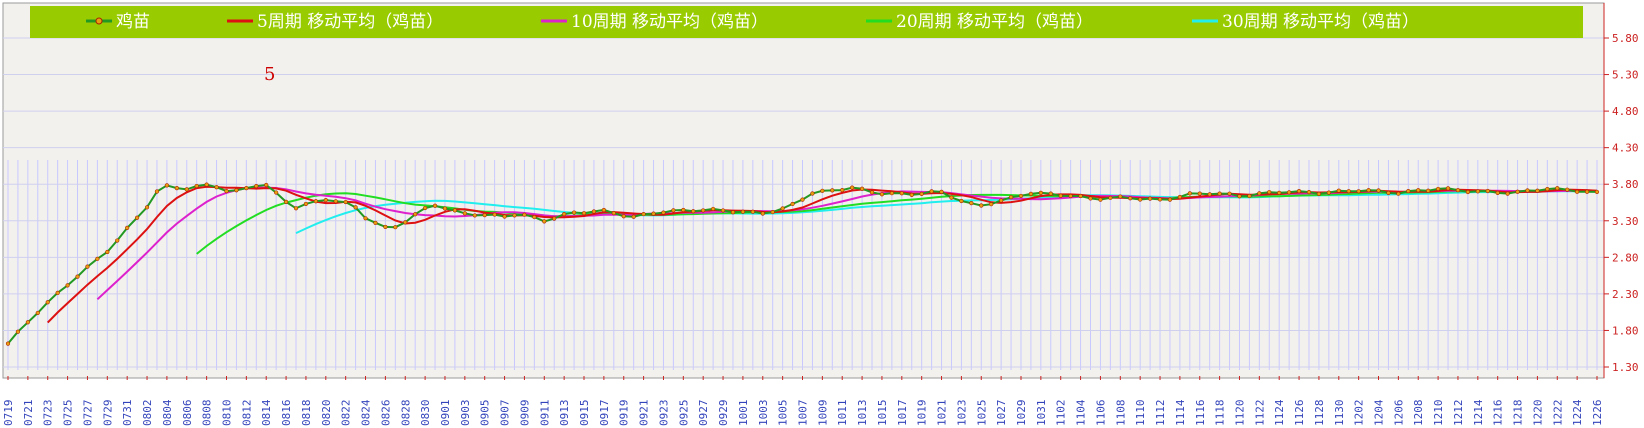 Image resolution: width=1644 pixels, height=428 pixels. What do you see at coordinates (1200, 413) in the screenshot?
I see `x-tick-label: 1116` at bounding box center [1200, 413].